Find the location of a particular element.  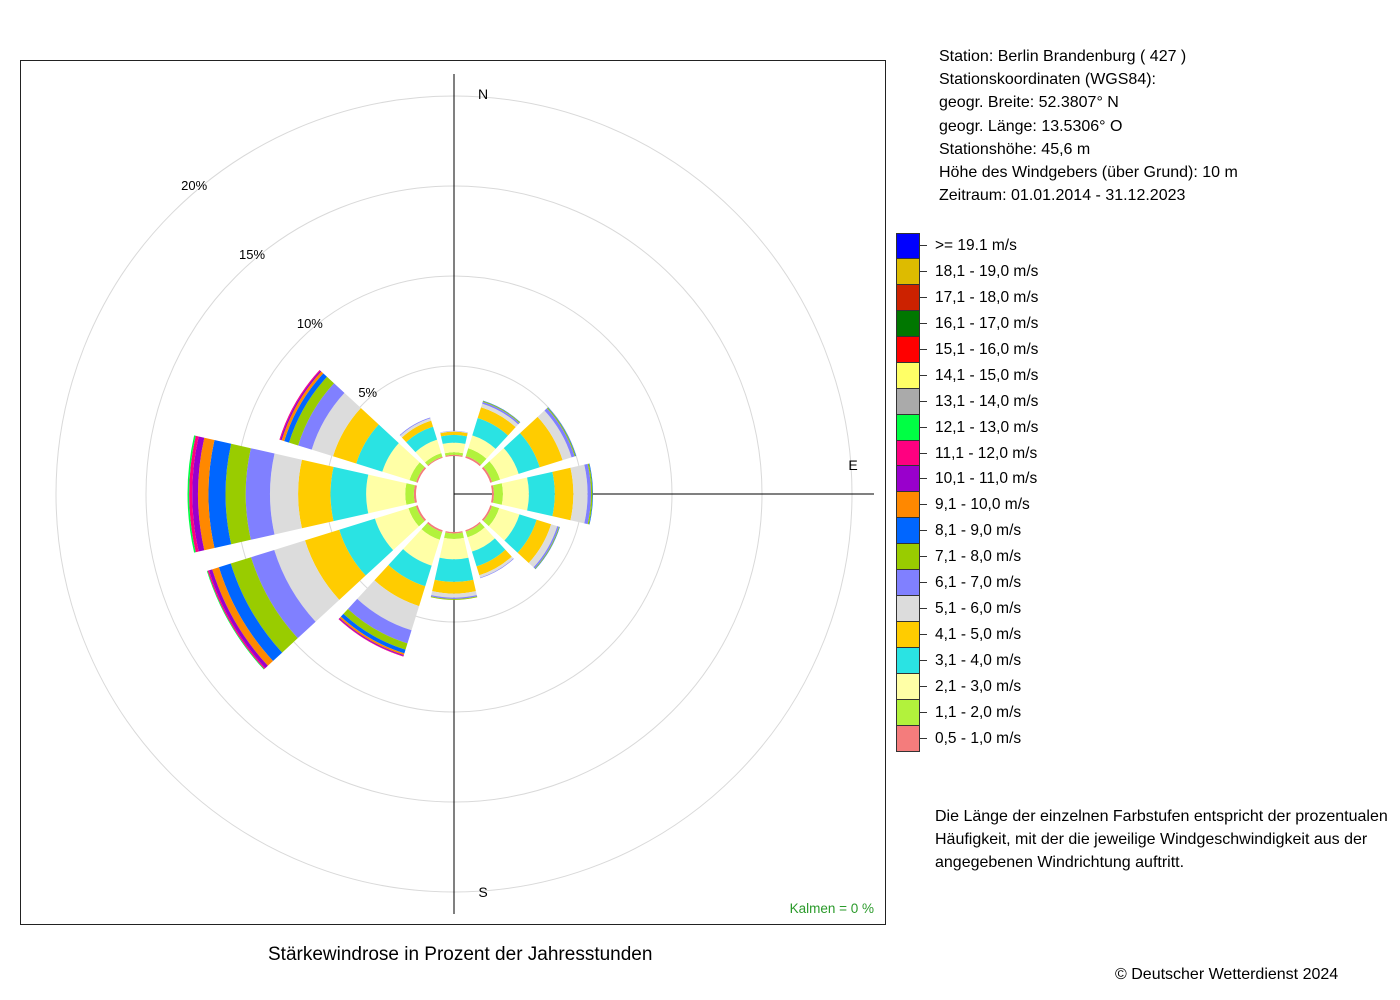

calms-label: Kalmen = 0 % is located at coordinates (832, 908).